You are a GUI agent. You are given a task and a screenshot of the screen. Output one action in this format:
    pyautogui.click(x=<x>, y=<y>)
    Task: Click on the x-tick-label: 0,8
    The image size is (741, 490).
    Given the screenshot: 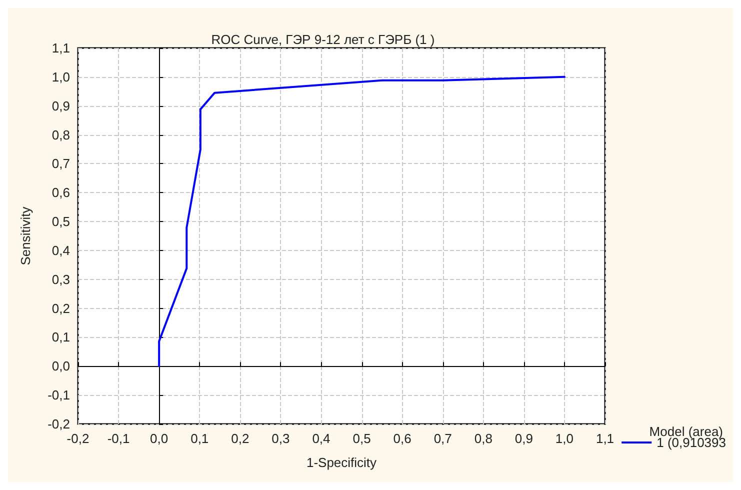 What is the action you would take?
    pyautogui.click(x=483, y=438)
    